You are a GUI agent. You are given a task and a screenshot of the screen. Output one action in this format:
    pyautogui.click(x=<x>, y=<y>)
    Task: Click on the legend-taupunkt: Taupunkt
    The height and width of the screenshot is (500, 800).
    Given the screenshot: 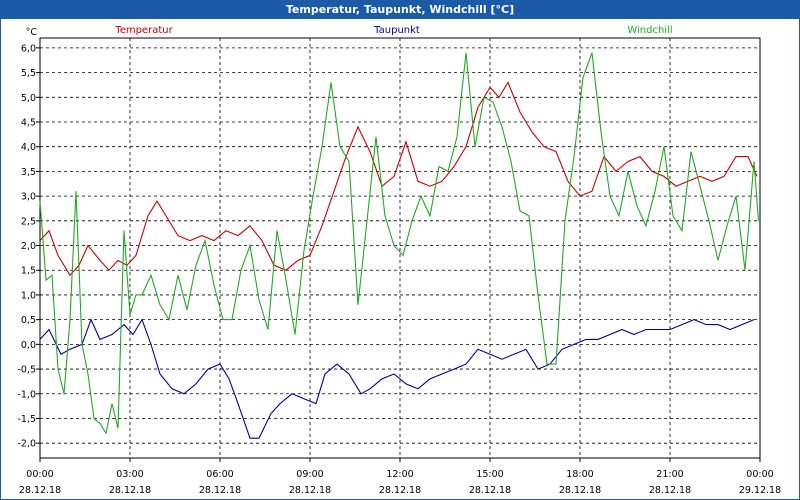 What is the action you would take?
    pyautogui.click(x=396, y=30)
    